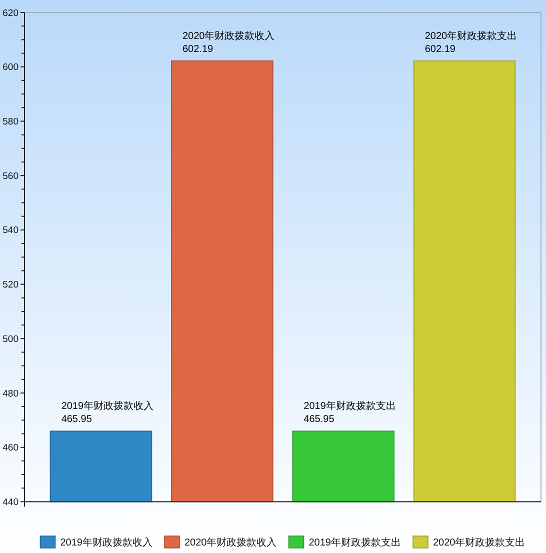 This screenshot has height=553, width=546. What do you see at coordinates (106, 542) in the screenshot?
I see `legend-label: 2019年财政拨款收入` at bounding box center [106, 542].